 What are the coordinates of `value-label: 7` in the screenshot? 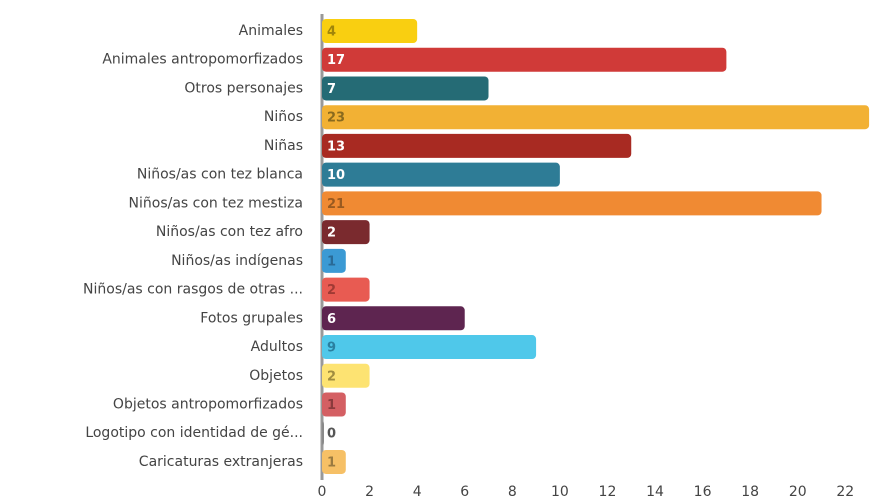 It's located at (331, 89).